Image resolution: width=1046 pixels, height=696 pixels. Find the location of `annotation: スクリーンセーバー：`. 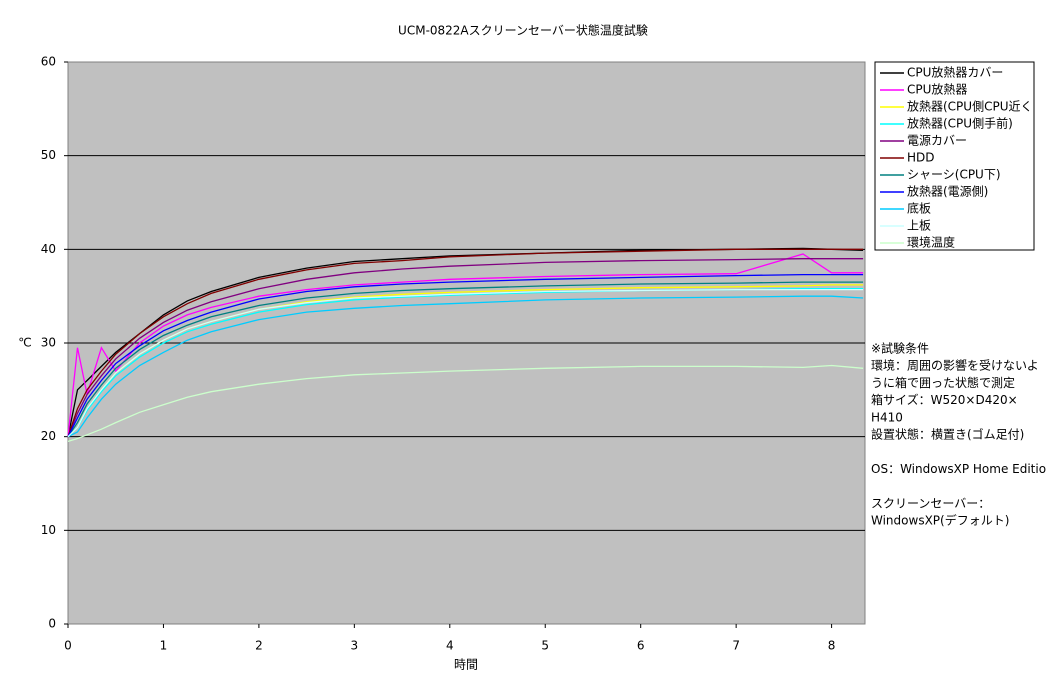

annotation: スクリーンセーバー： is located at coordinates (930, 503).